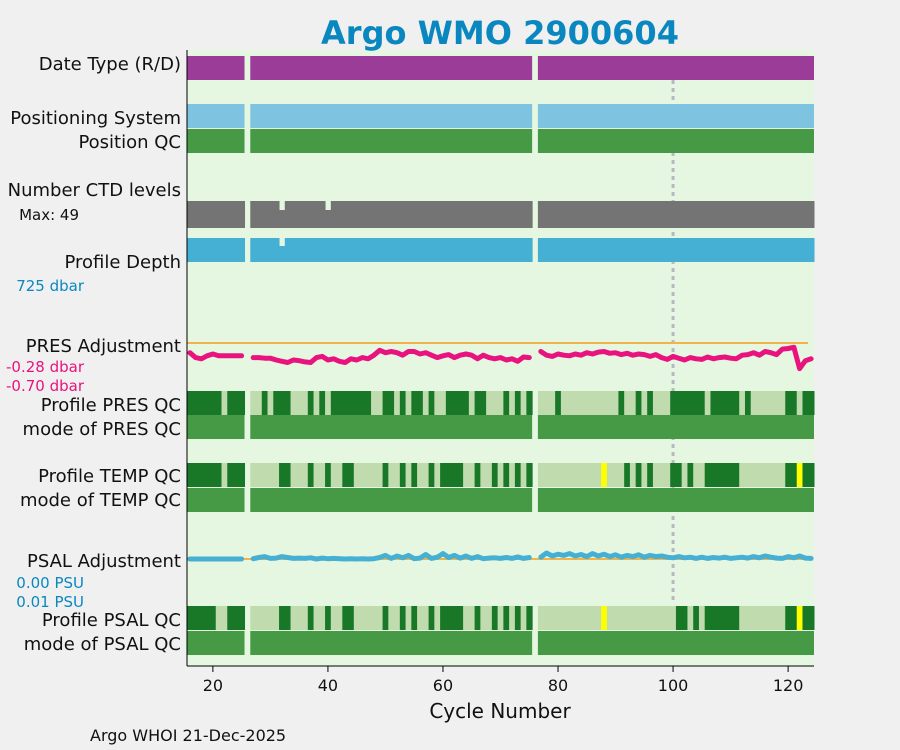 This screenshot has width=900, height=750. What do you see at coordinates (103, 346) in the screenshot?
I see `row-label-pres-adjustment: PRES Adjustment` at bounding box center [103, 346].